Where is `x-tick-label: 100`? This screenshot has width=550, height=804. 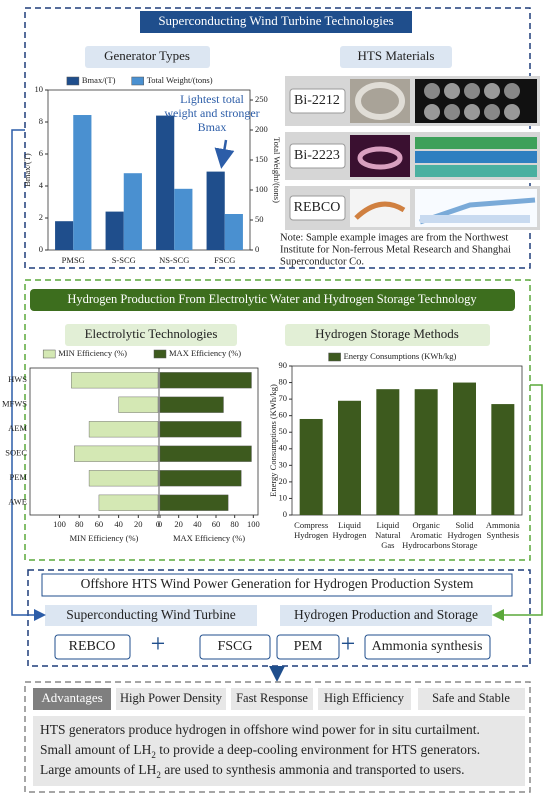
x-tick-label: 100 is located at coordinates (59, 524).